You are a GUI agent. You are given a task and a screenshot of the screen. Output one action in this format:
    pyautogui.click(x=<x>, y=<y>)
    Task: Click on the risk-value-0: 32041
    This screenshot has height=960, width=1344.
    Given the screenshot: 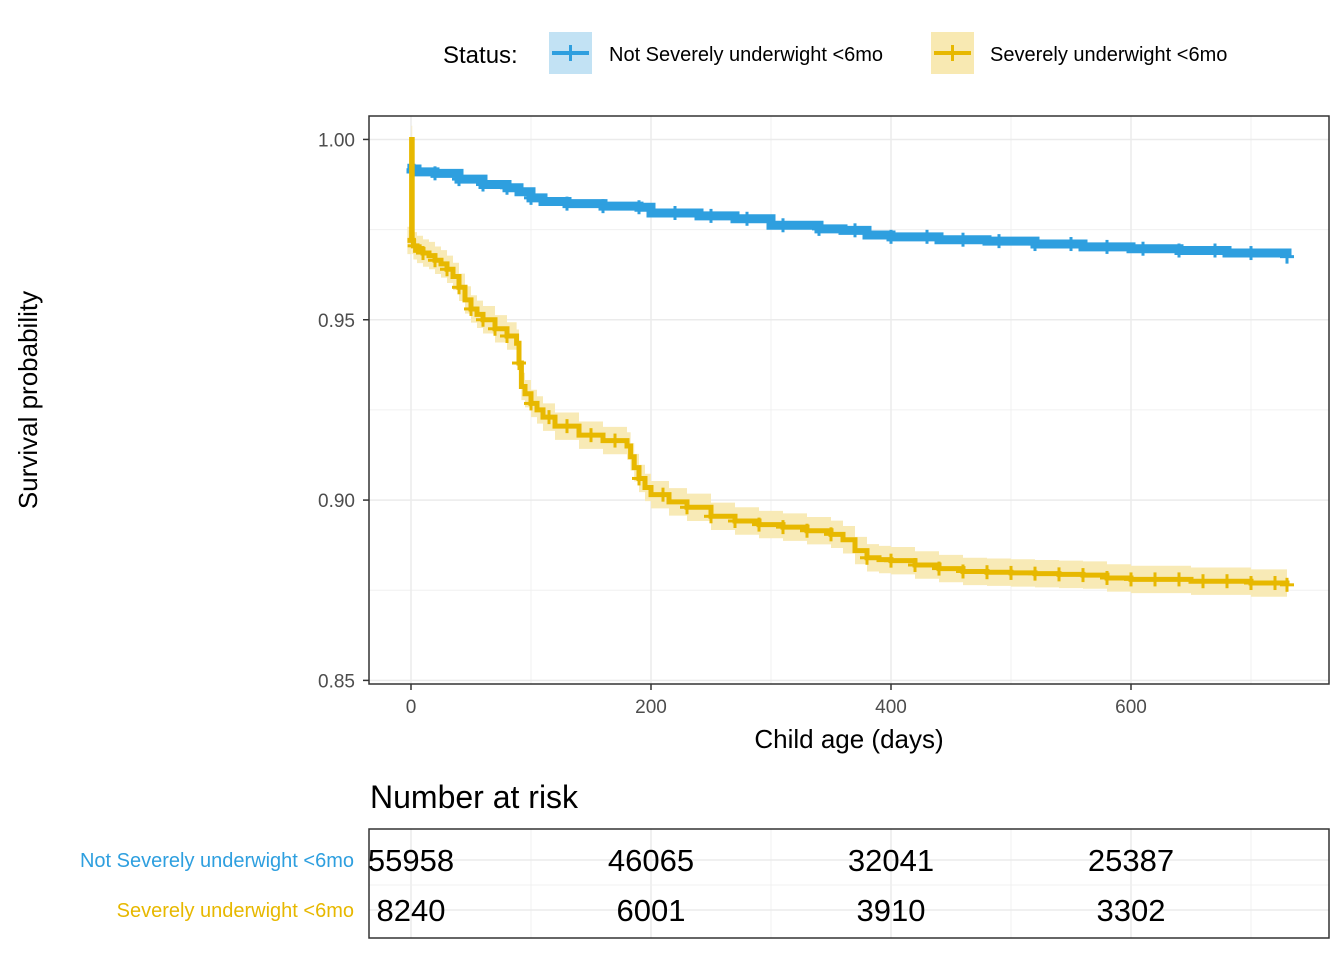 What is the action you would take?
    pyautogui.click(x=891, y=860)
    